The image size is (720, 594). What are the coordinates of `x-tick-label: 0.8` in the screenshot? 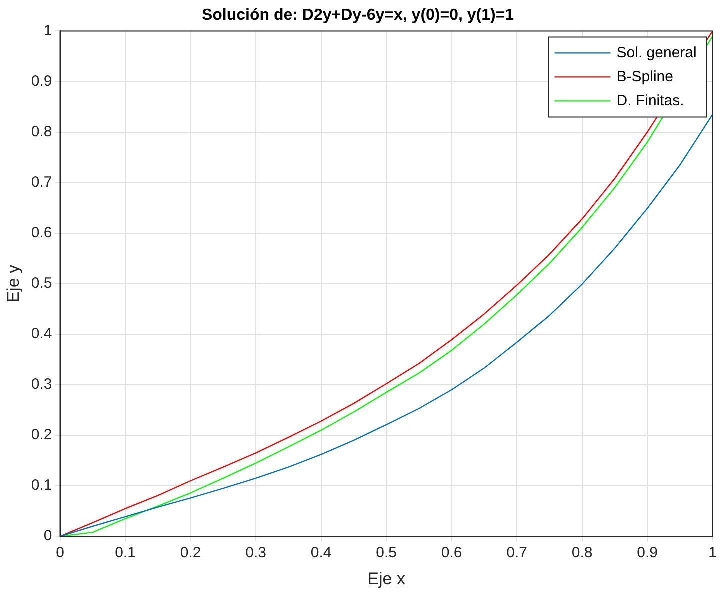 It's located at (582, 553).